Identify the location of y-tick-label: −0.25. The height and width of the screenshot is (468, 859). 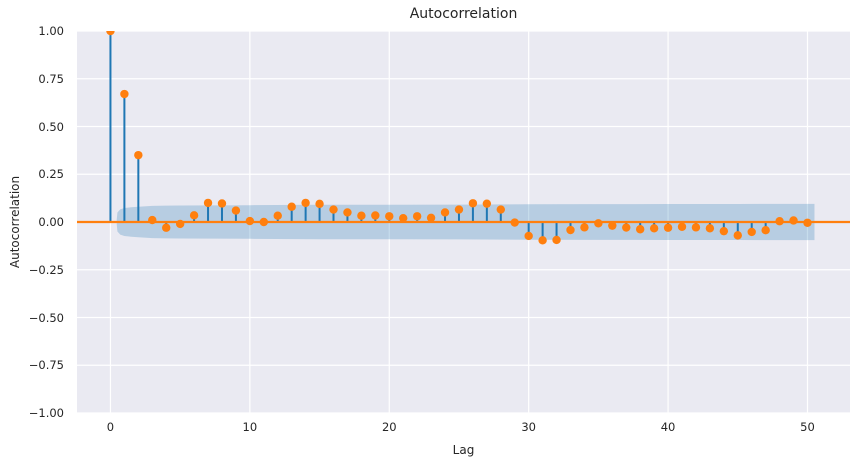
(46, 269).